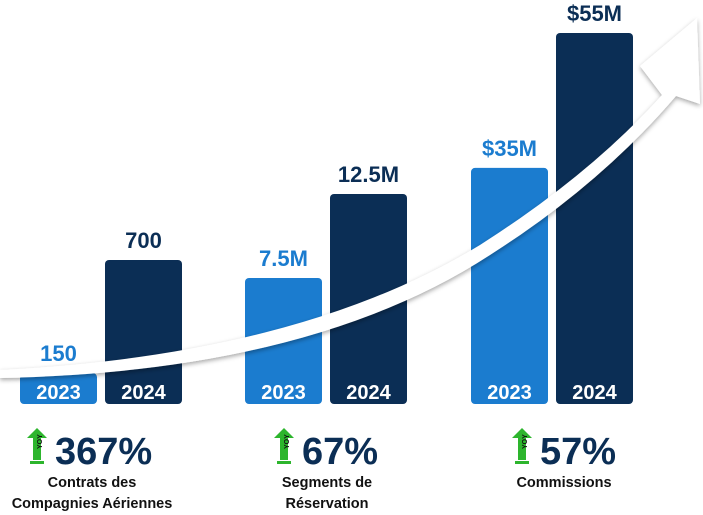 The width and height of the screenshot is (703, 515). What do you see at coordinates (326, 504) in the screenshot?
I see `category-label-2: Réservation` at bounding box center [326, 504].